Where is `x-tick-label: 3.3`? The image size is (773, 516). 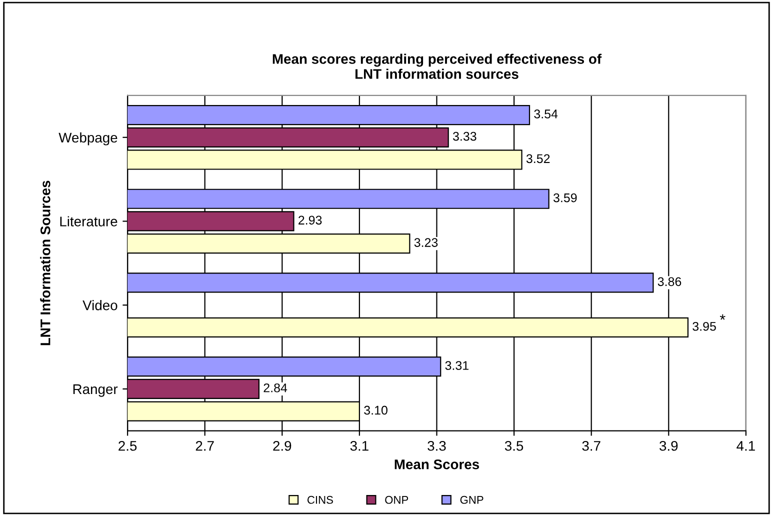
x-tick-label: 3.3 is located at coordinates (437, 445).